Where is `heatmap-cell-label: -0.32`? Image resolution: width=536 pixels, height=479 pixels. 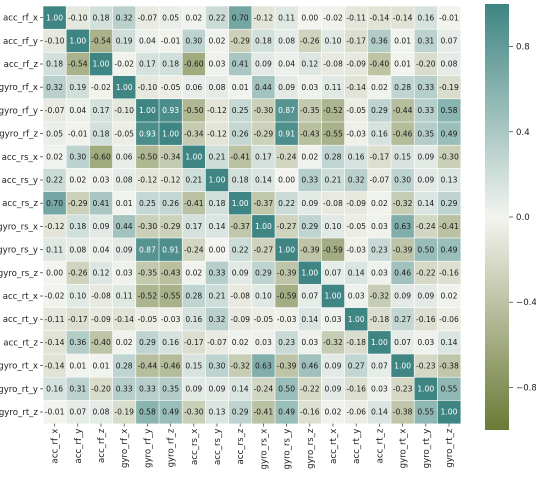
heatmap-cell-label: -0.32 is located at coordinates (240, 365).